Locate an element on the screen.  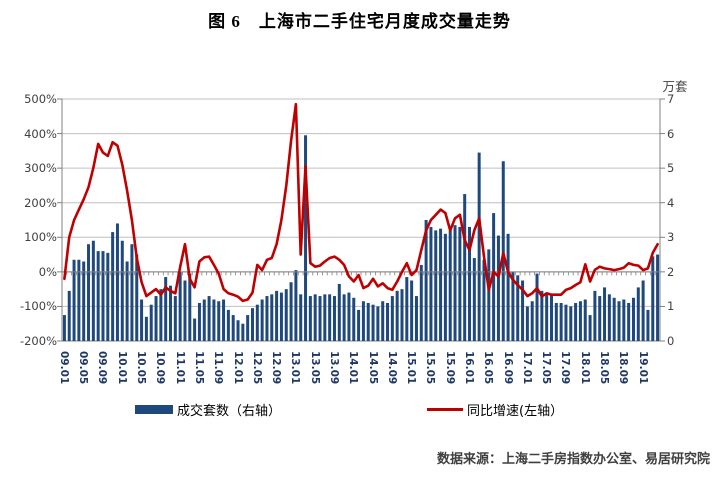
right-axis-tick-label: 5 is located at coordinates (671, 168).